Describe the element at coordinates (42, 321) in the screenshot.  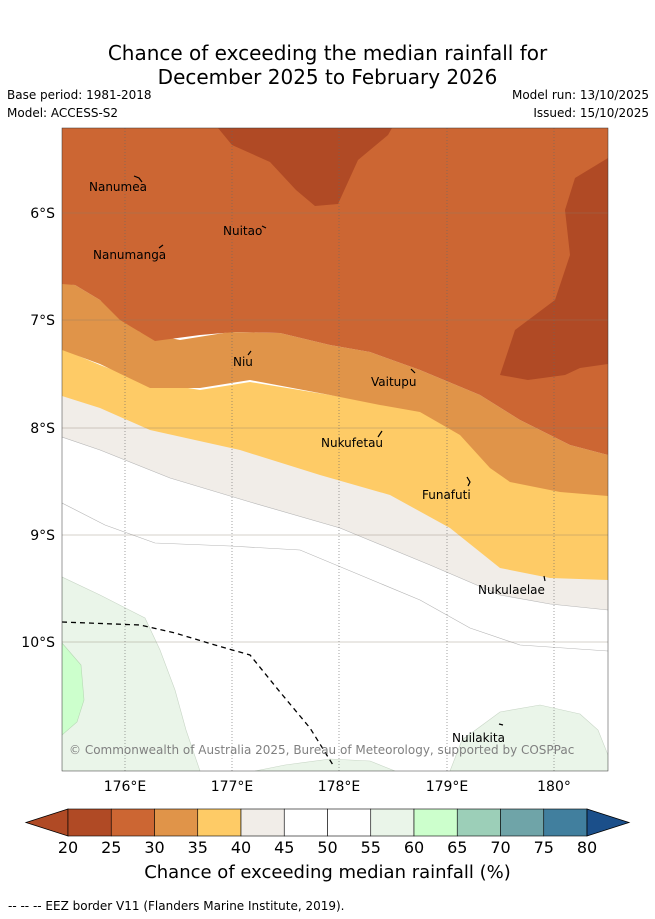
I see `lat-tick-label: 7°S` at that location.